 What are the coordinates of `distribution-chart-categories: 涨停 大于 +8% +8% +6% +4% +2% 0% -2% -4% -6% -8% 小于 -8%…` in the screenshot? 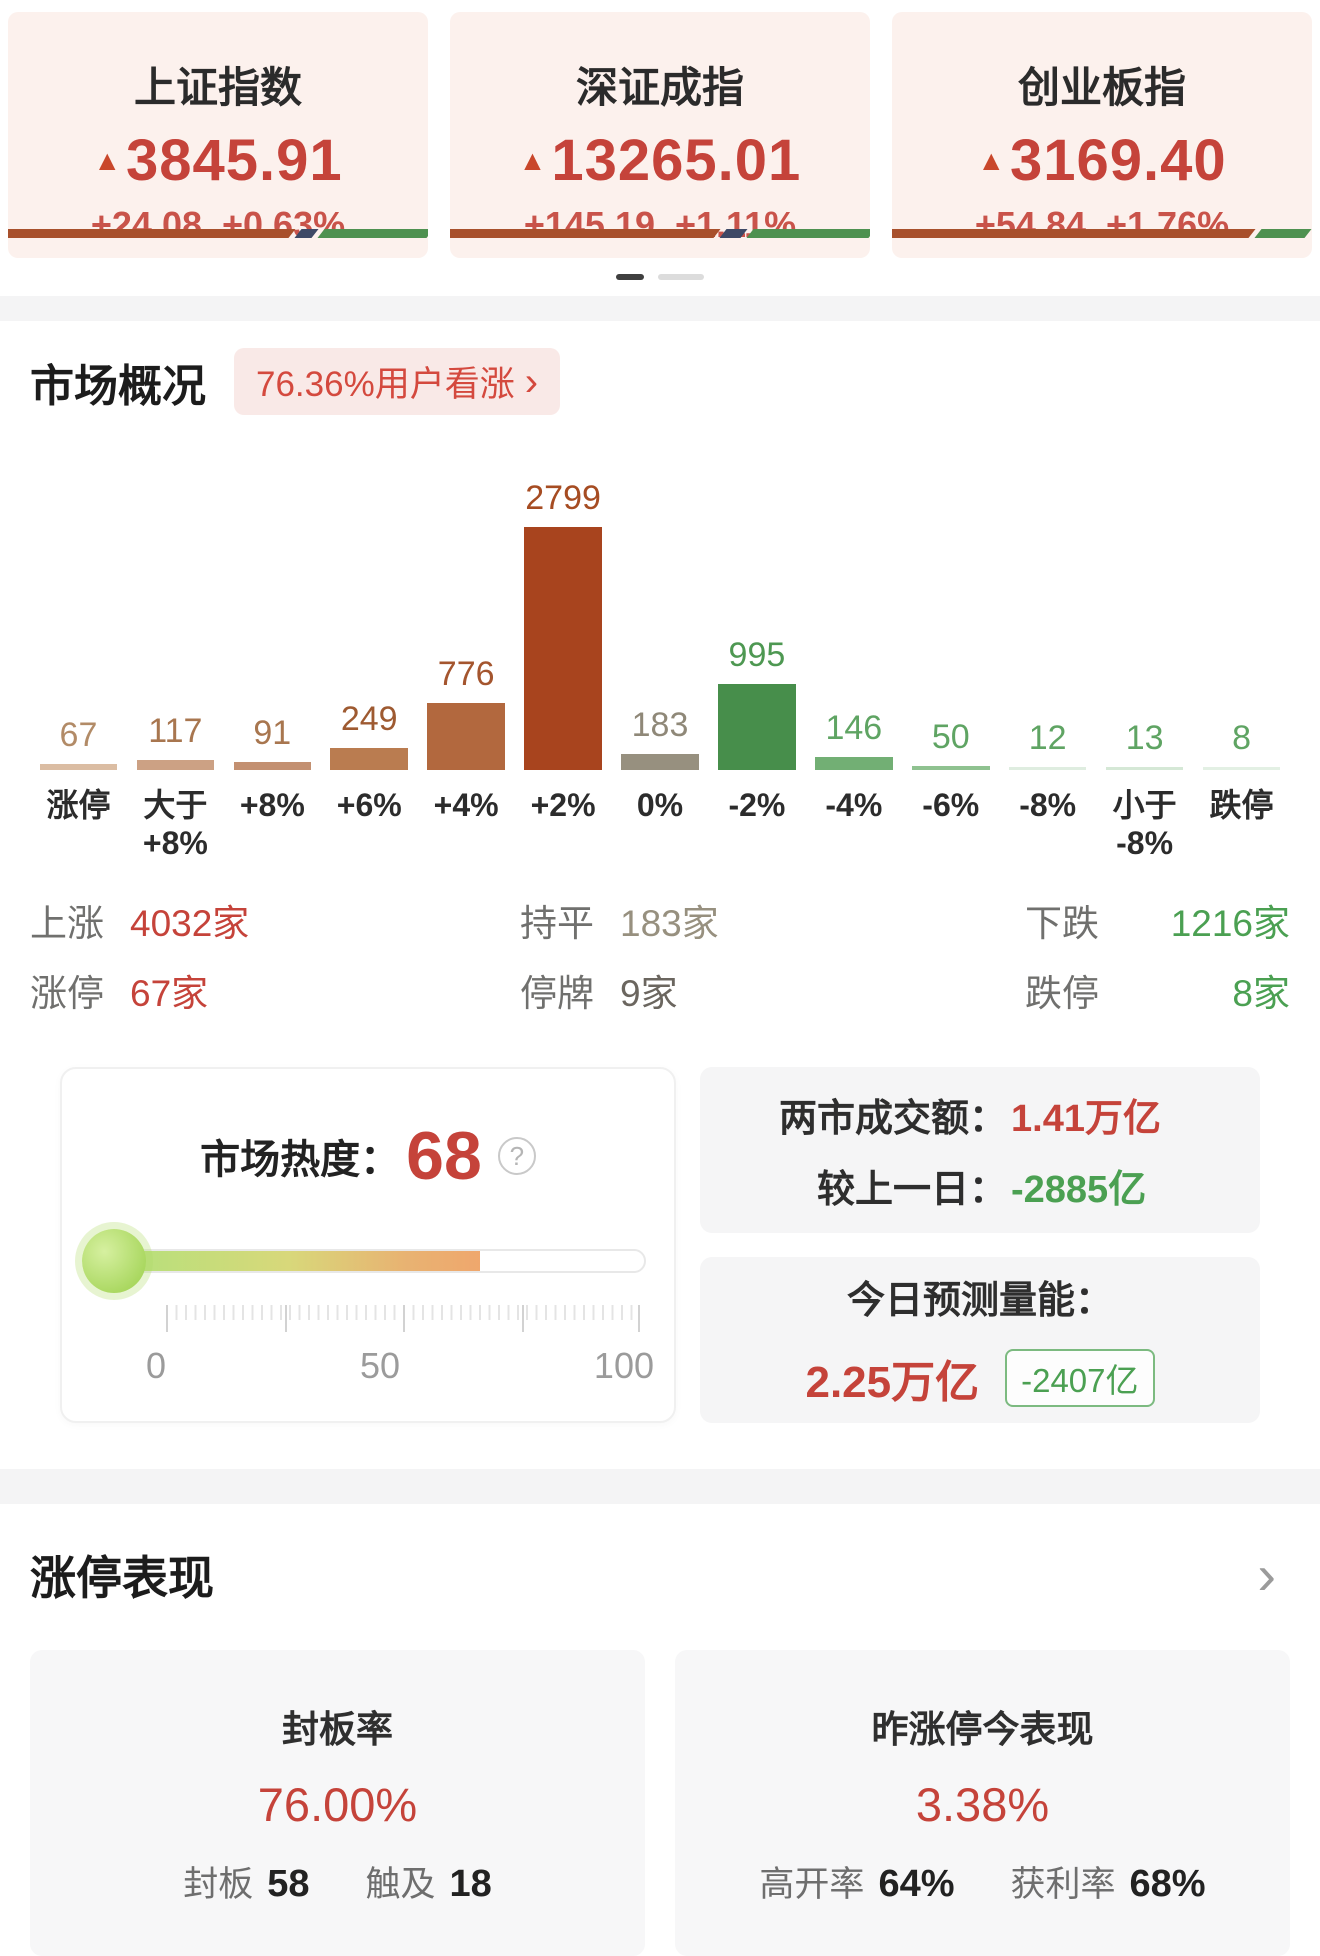 It's located at (660, 824).